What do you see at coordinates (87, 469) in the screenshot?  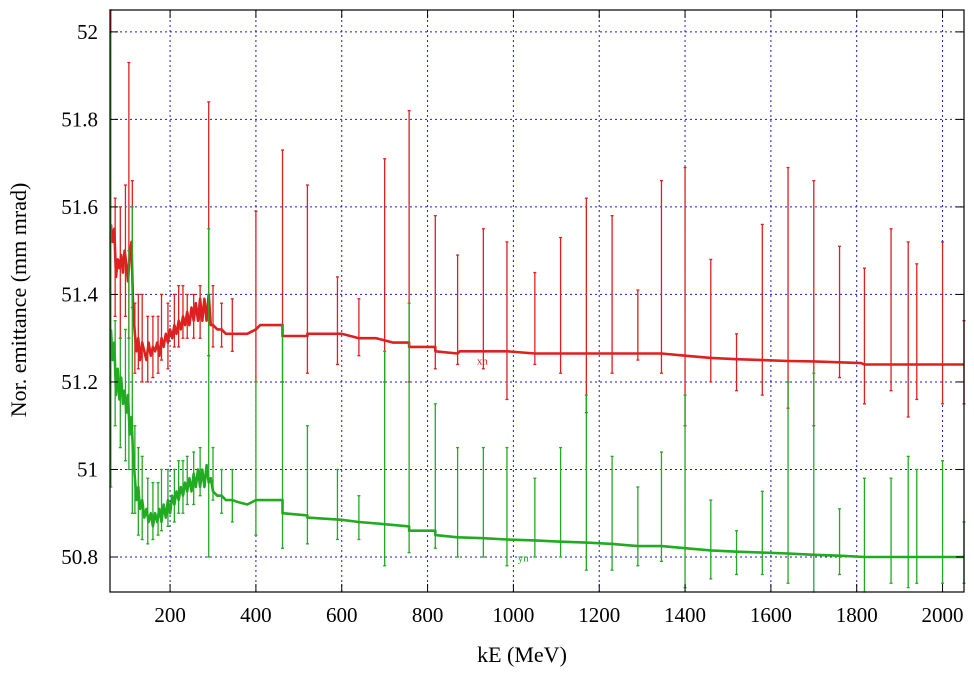 I see `y-tick-label: 51` at bounding box center [87, 469].